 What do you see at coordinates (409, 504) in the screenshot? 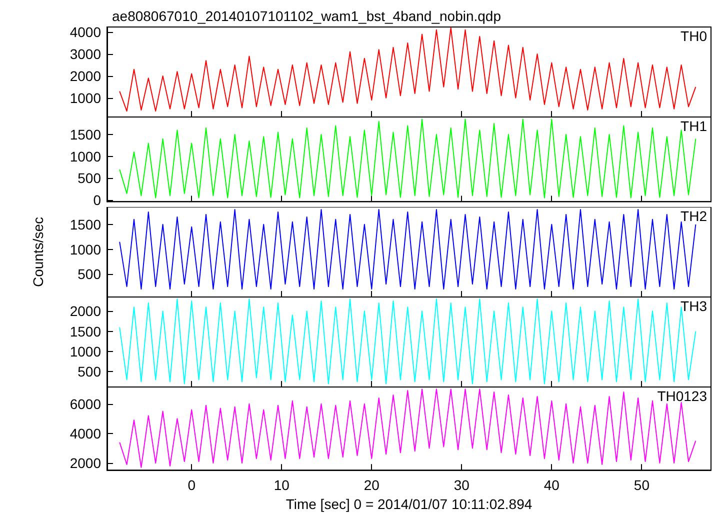
I see `x-axis-title: Time [sec] 0 = 2014/01/07 10:11:02.894` at bounding box center [409, 504].